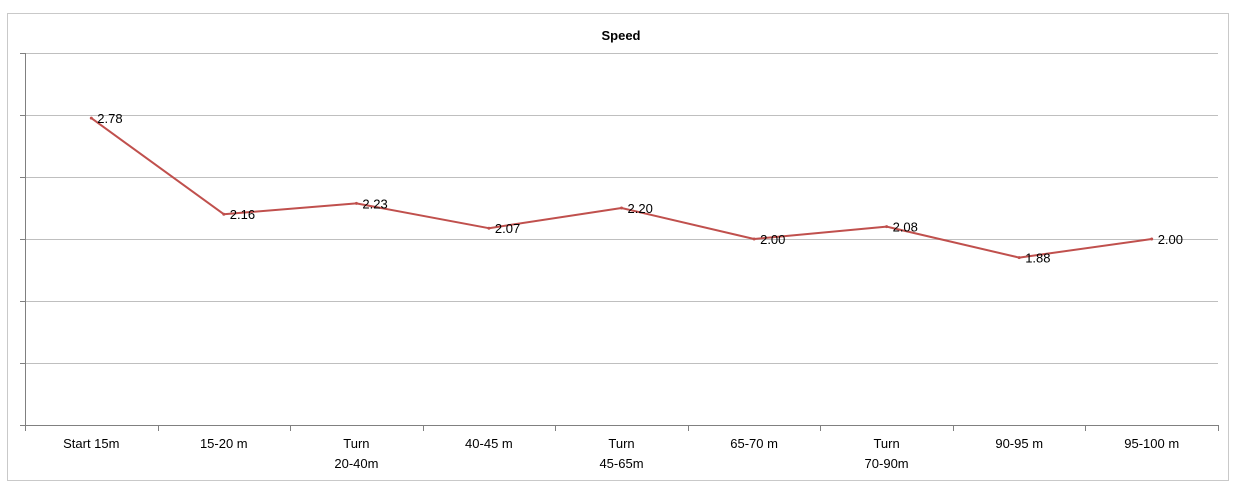  I want to click on x-tick-label-7-line-0: 90-95 m, so click(1019, 443).